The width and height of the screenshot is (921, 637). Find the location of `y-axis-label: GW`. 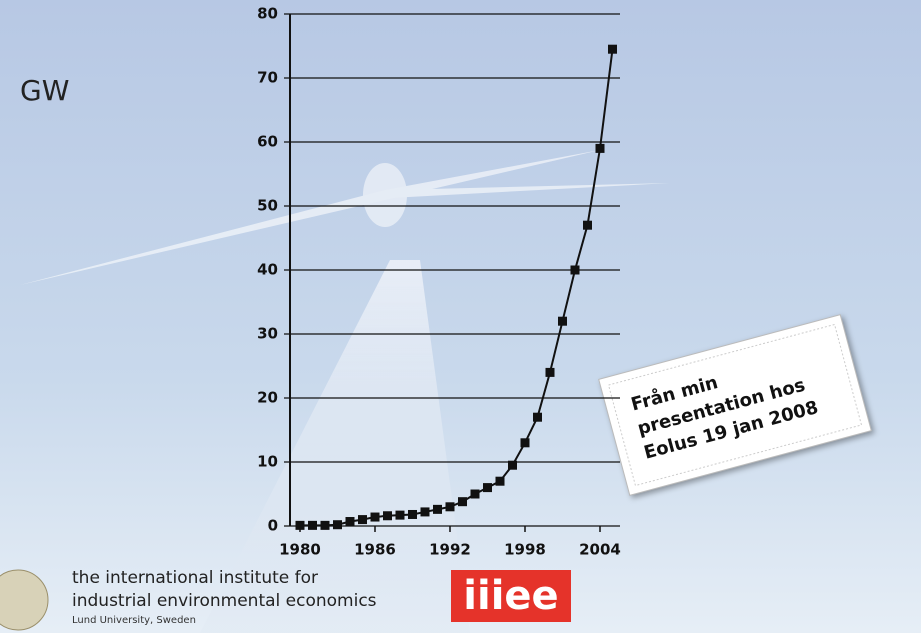

y-axis-label: GW is located at coordinates (44, 90).